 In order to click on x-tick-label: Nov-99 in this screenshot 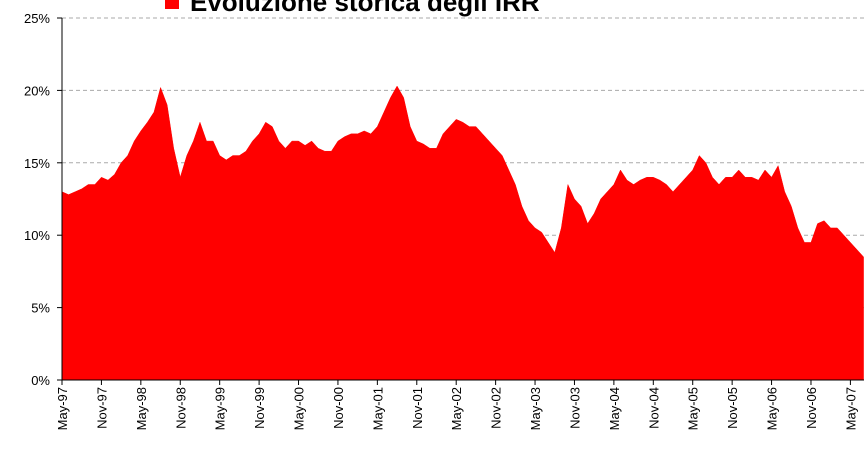, I will do `click(259, 408)`.